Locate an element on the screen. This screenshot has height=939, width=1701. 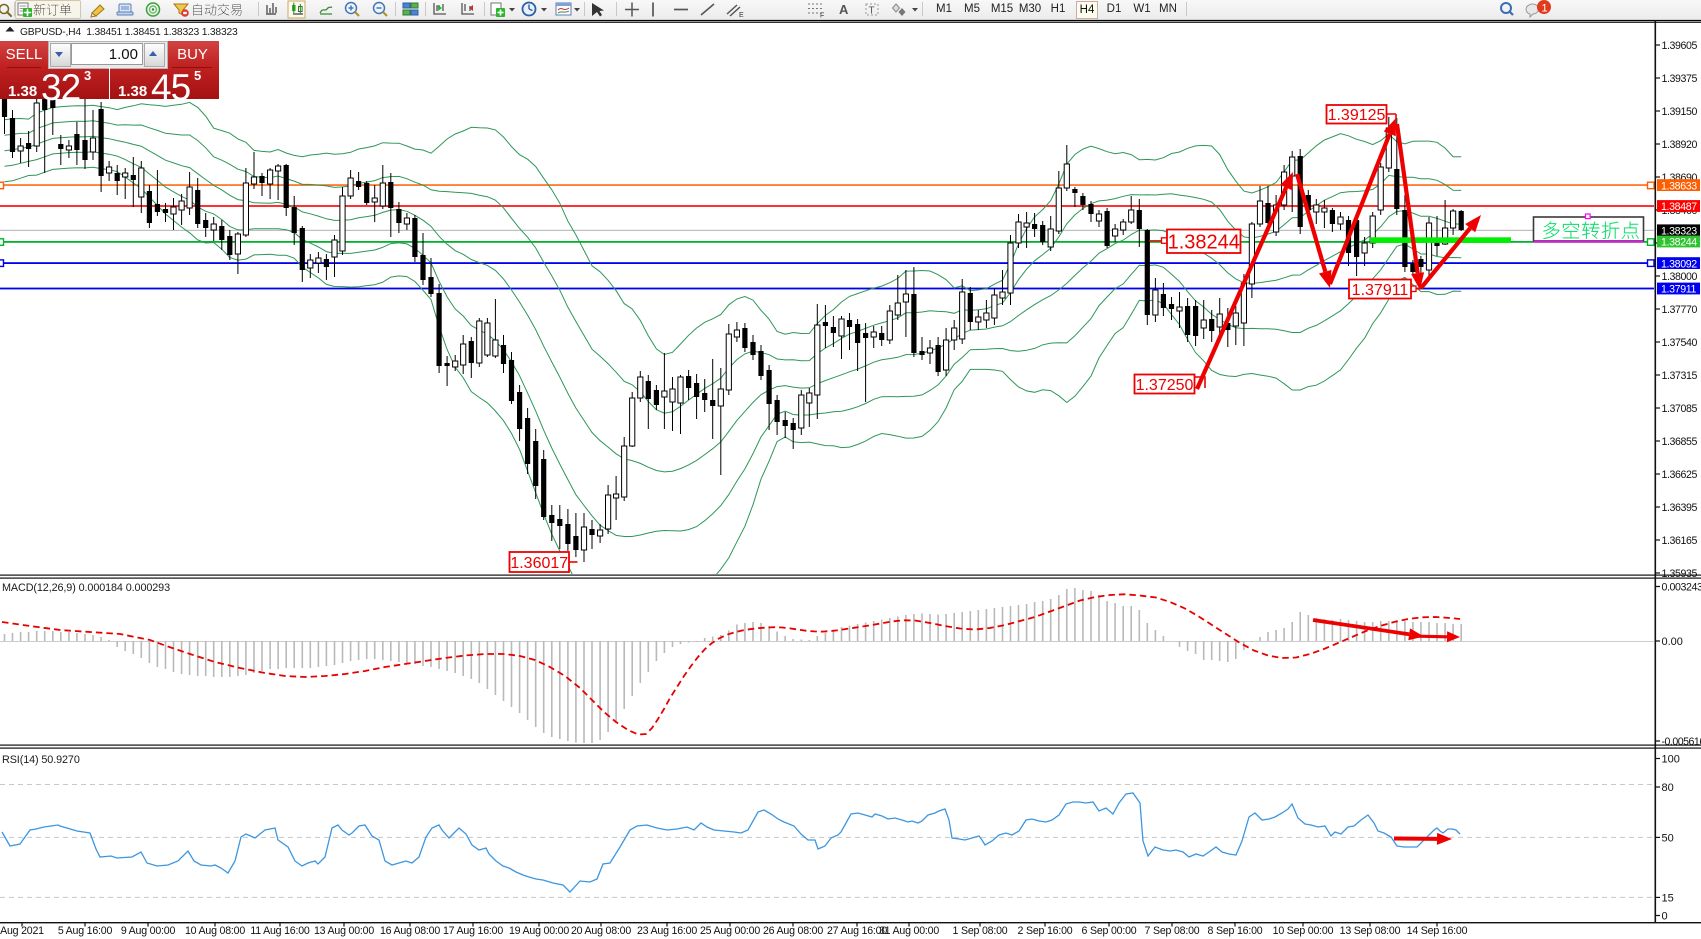
svg-text: 31 Aug 00:00 is located at coordinates (909, 931).